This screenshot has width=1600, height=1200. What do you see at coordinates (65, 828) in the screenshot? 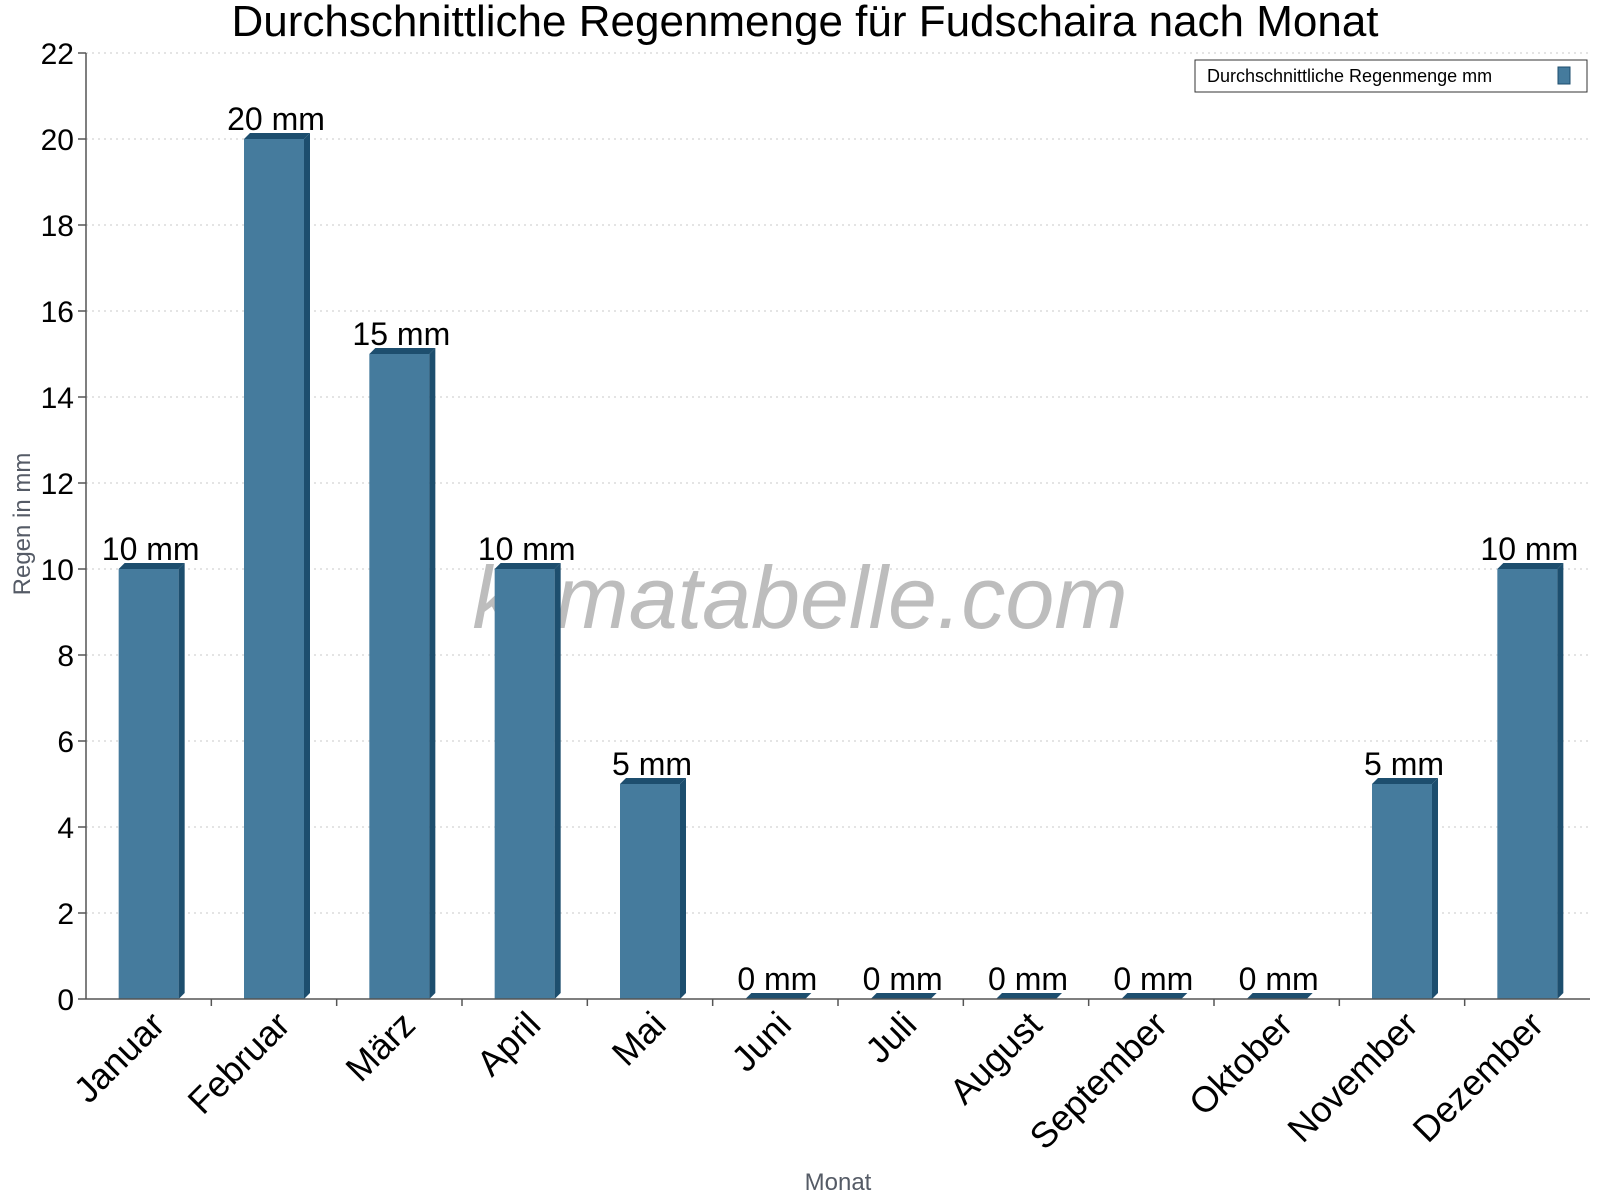
I see `y-tick-label: 4` at bounding box center [65, 828].